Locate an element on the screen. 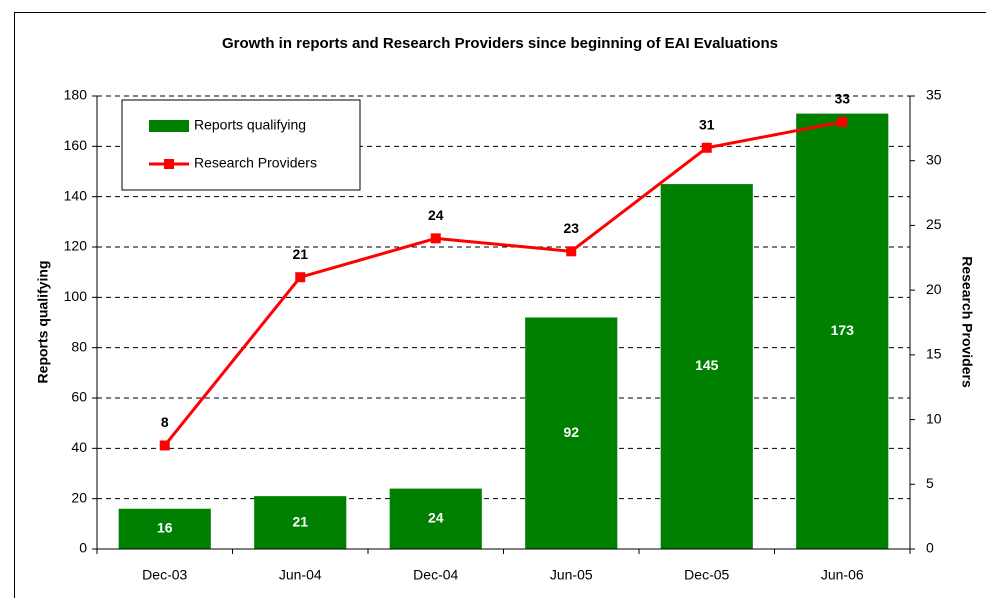  x-tick-label: Jun-05 is located at coordinates (571, 575).